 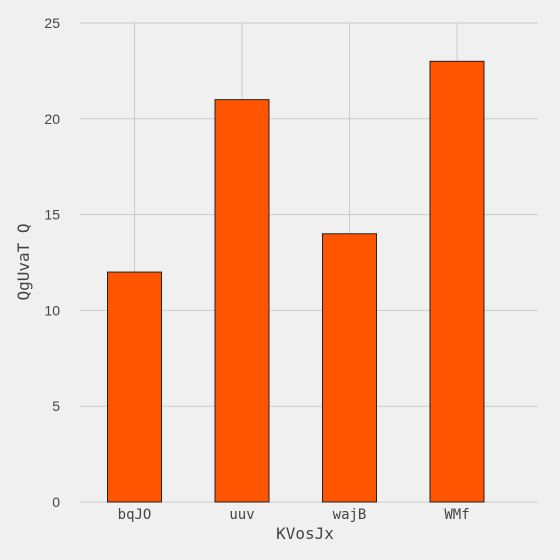 What do you see at coordinates (52, 215) in the screenshot?
I see `y-tick-label: 15` at bounding box center [52, 215].